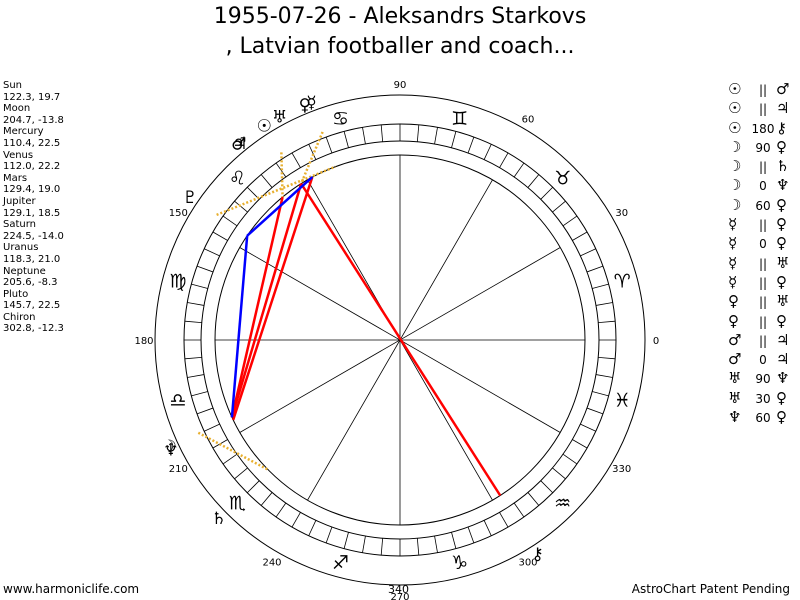  I want to click on aspect-row: ☉ 180 ⚷, so click(762, 128).